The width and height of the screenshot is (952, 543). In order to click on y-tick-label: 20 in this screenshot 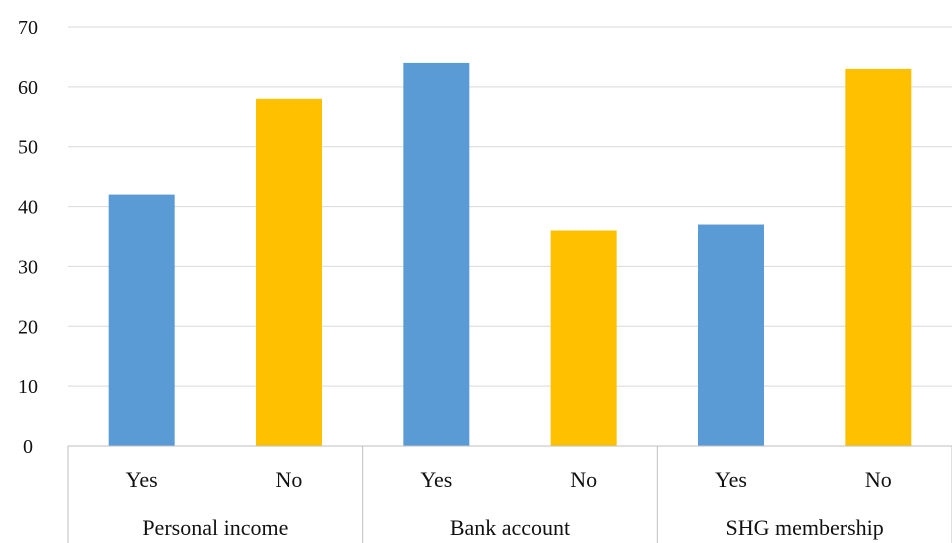, I will do `click(28, 327)`.